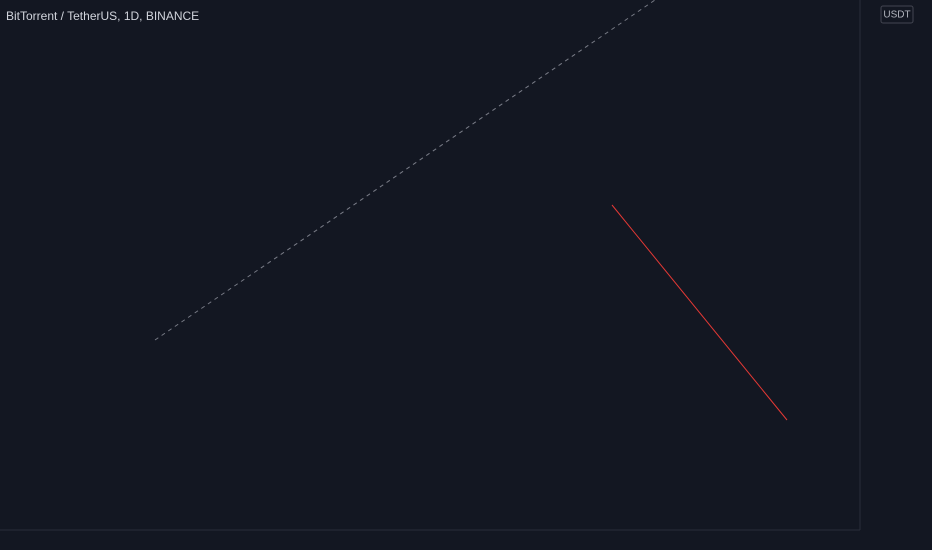 Image resolution: width=932 pixels, height=550 pixels. I want to click on time-axis, so click(430, 540).